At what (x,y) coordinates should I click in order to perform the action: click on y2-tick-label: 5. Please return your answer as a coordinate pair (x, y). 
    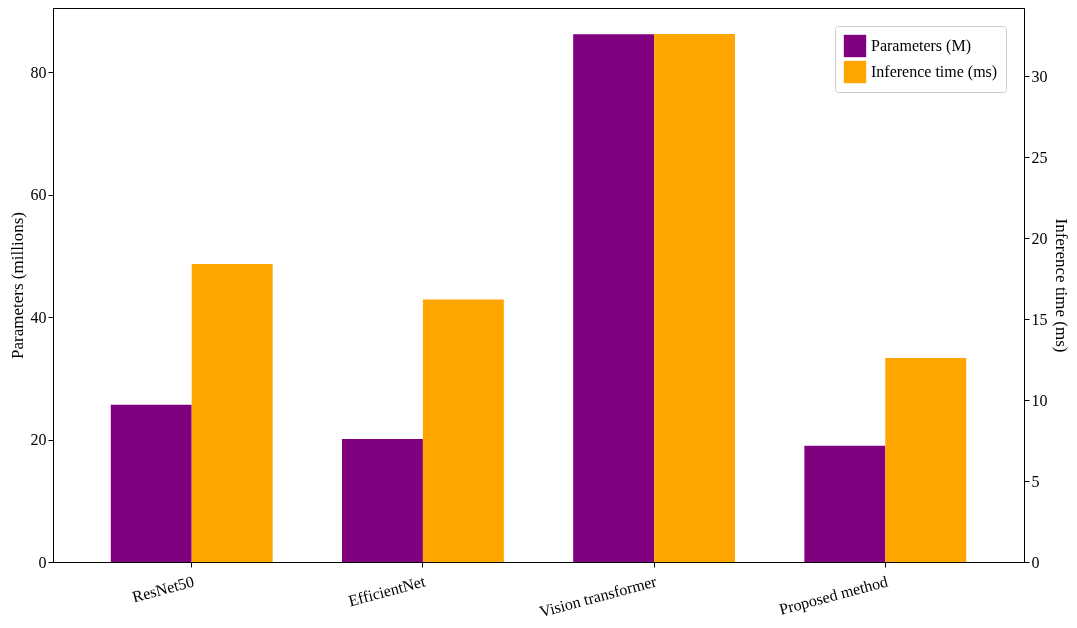
    Looking at the image, I should click on (1035, 481).